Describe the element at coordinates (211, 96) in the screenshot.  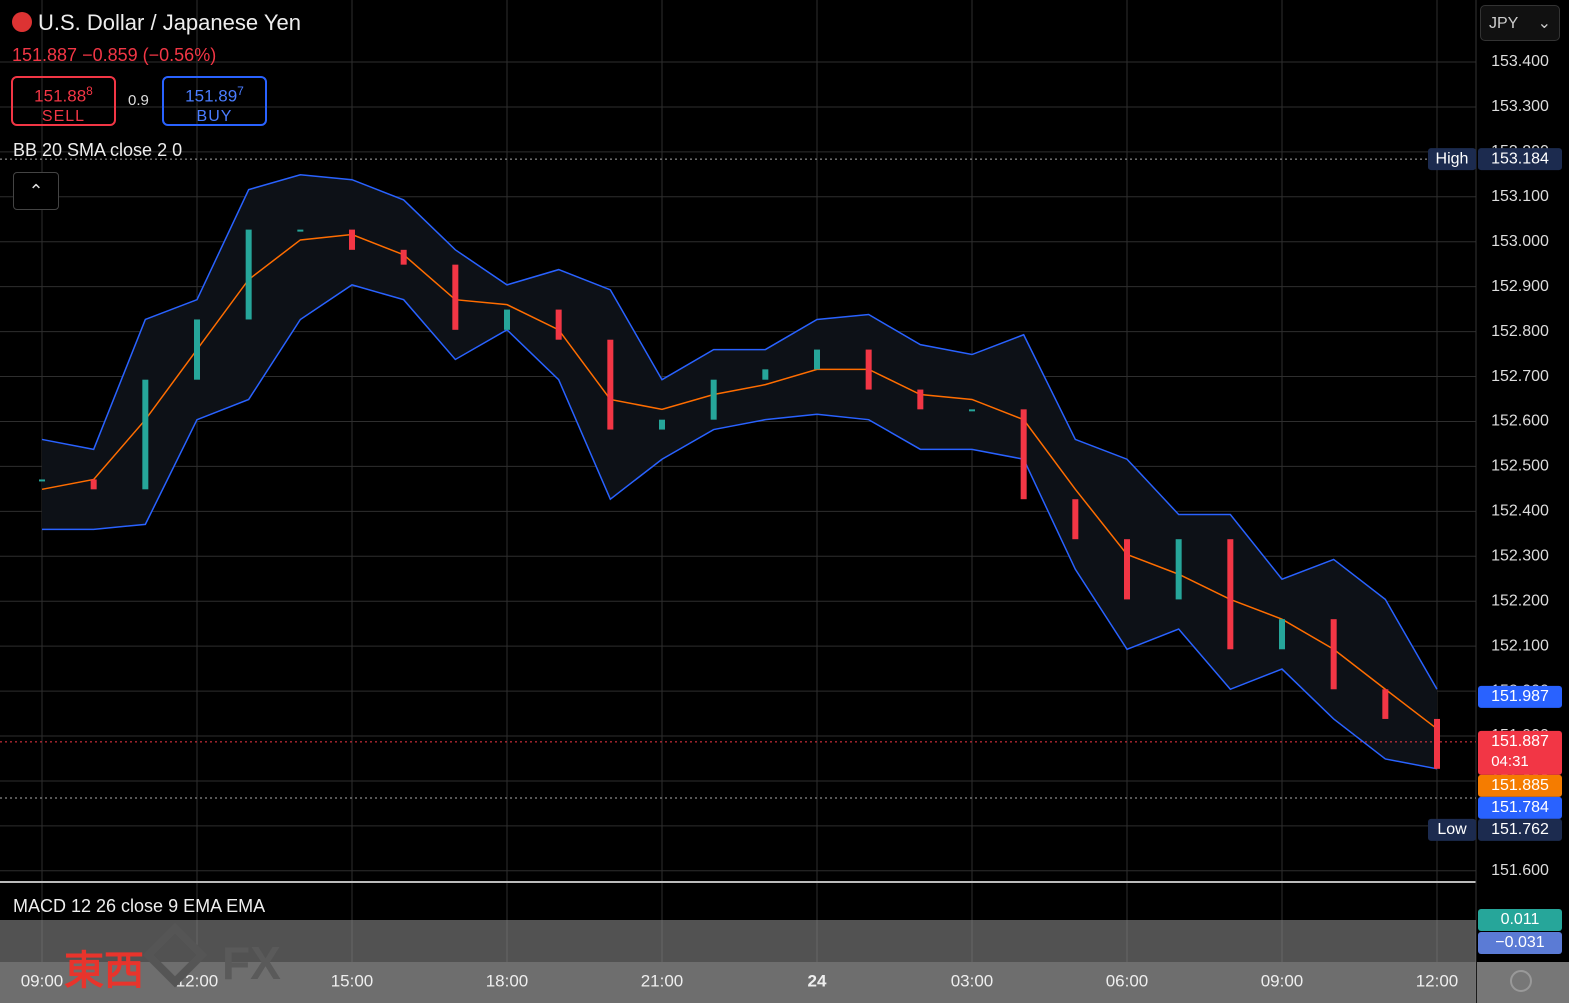
I see `buy-price: 151.89` at that location.